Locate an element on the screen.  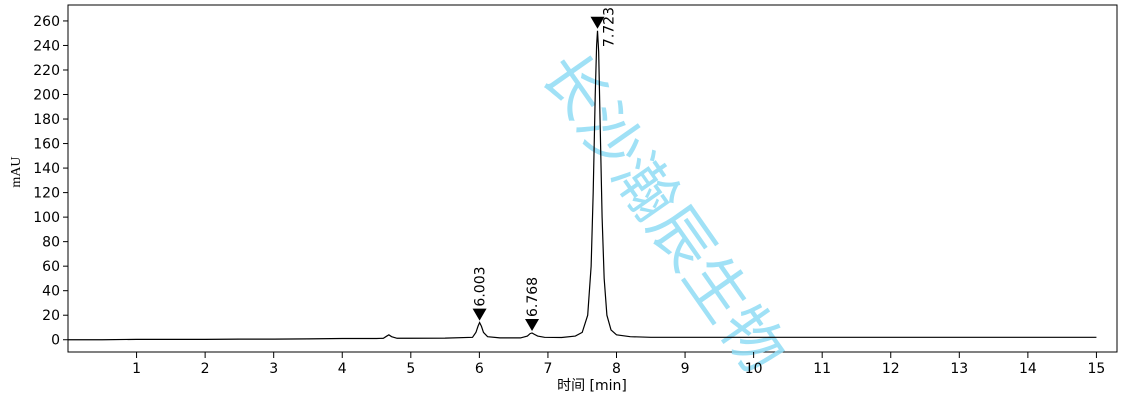
x-tick-label: 3 is located at coordinates (273, 369).